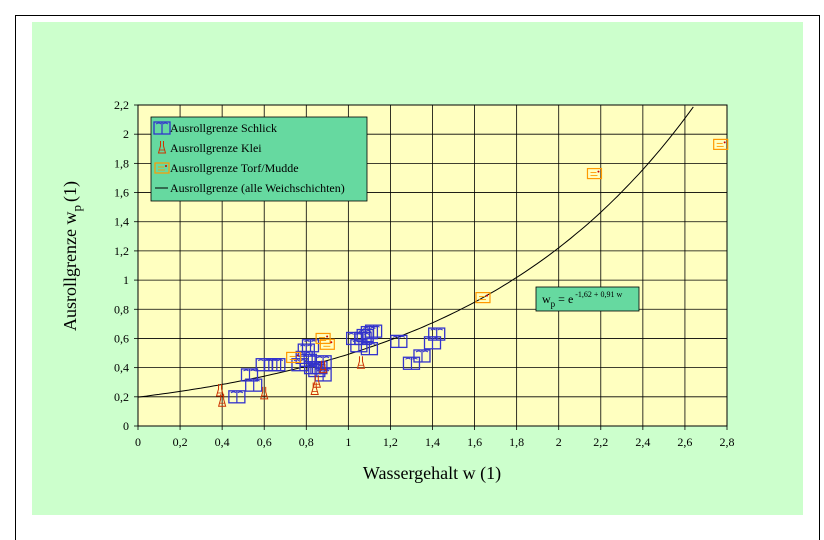 This screenshot has height=540, width=824. Describe the element at coordinates (264, 442) in the screenshot. I see `x-tick-label: 0,6` at that location.